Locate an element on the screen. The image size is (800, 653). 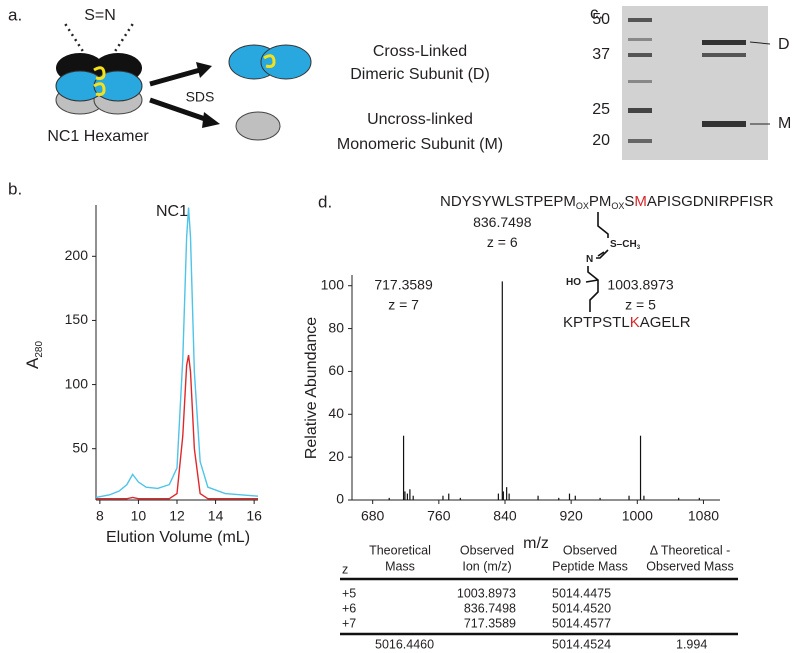
product-label: Monomeric Subunit (M) is located at coordinates (420, 144).